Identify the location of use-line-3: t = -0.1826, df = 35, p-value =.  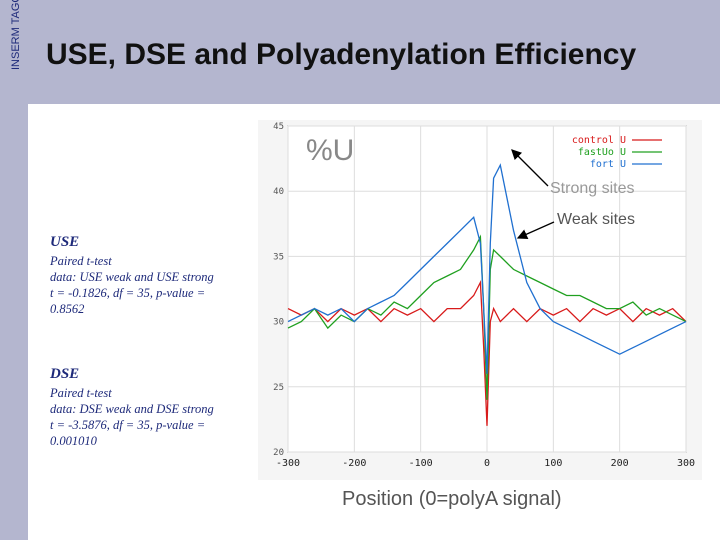
(128, 293).